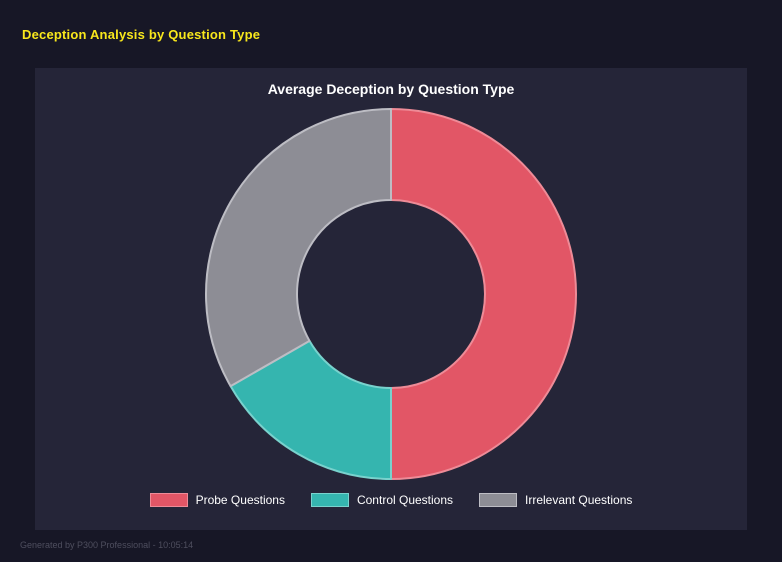  I want to click on donut-segment-control-questions, so click(310, 409).